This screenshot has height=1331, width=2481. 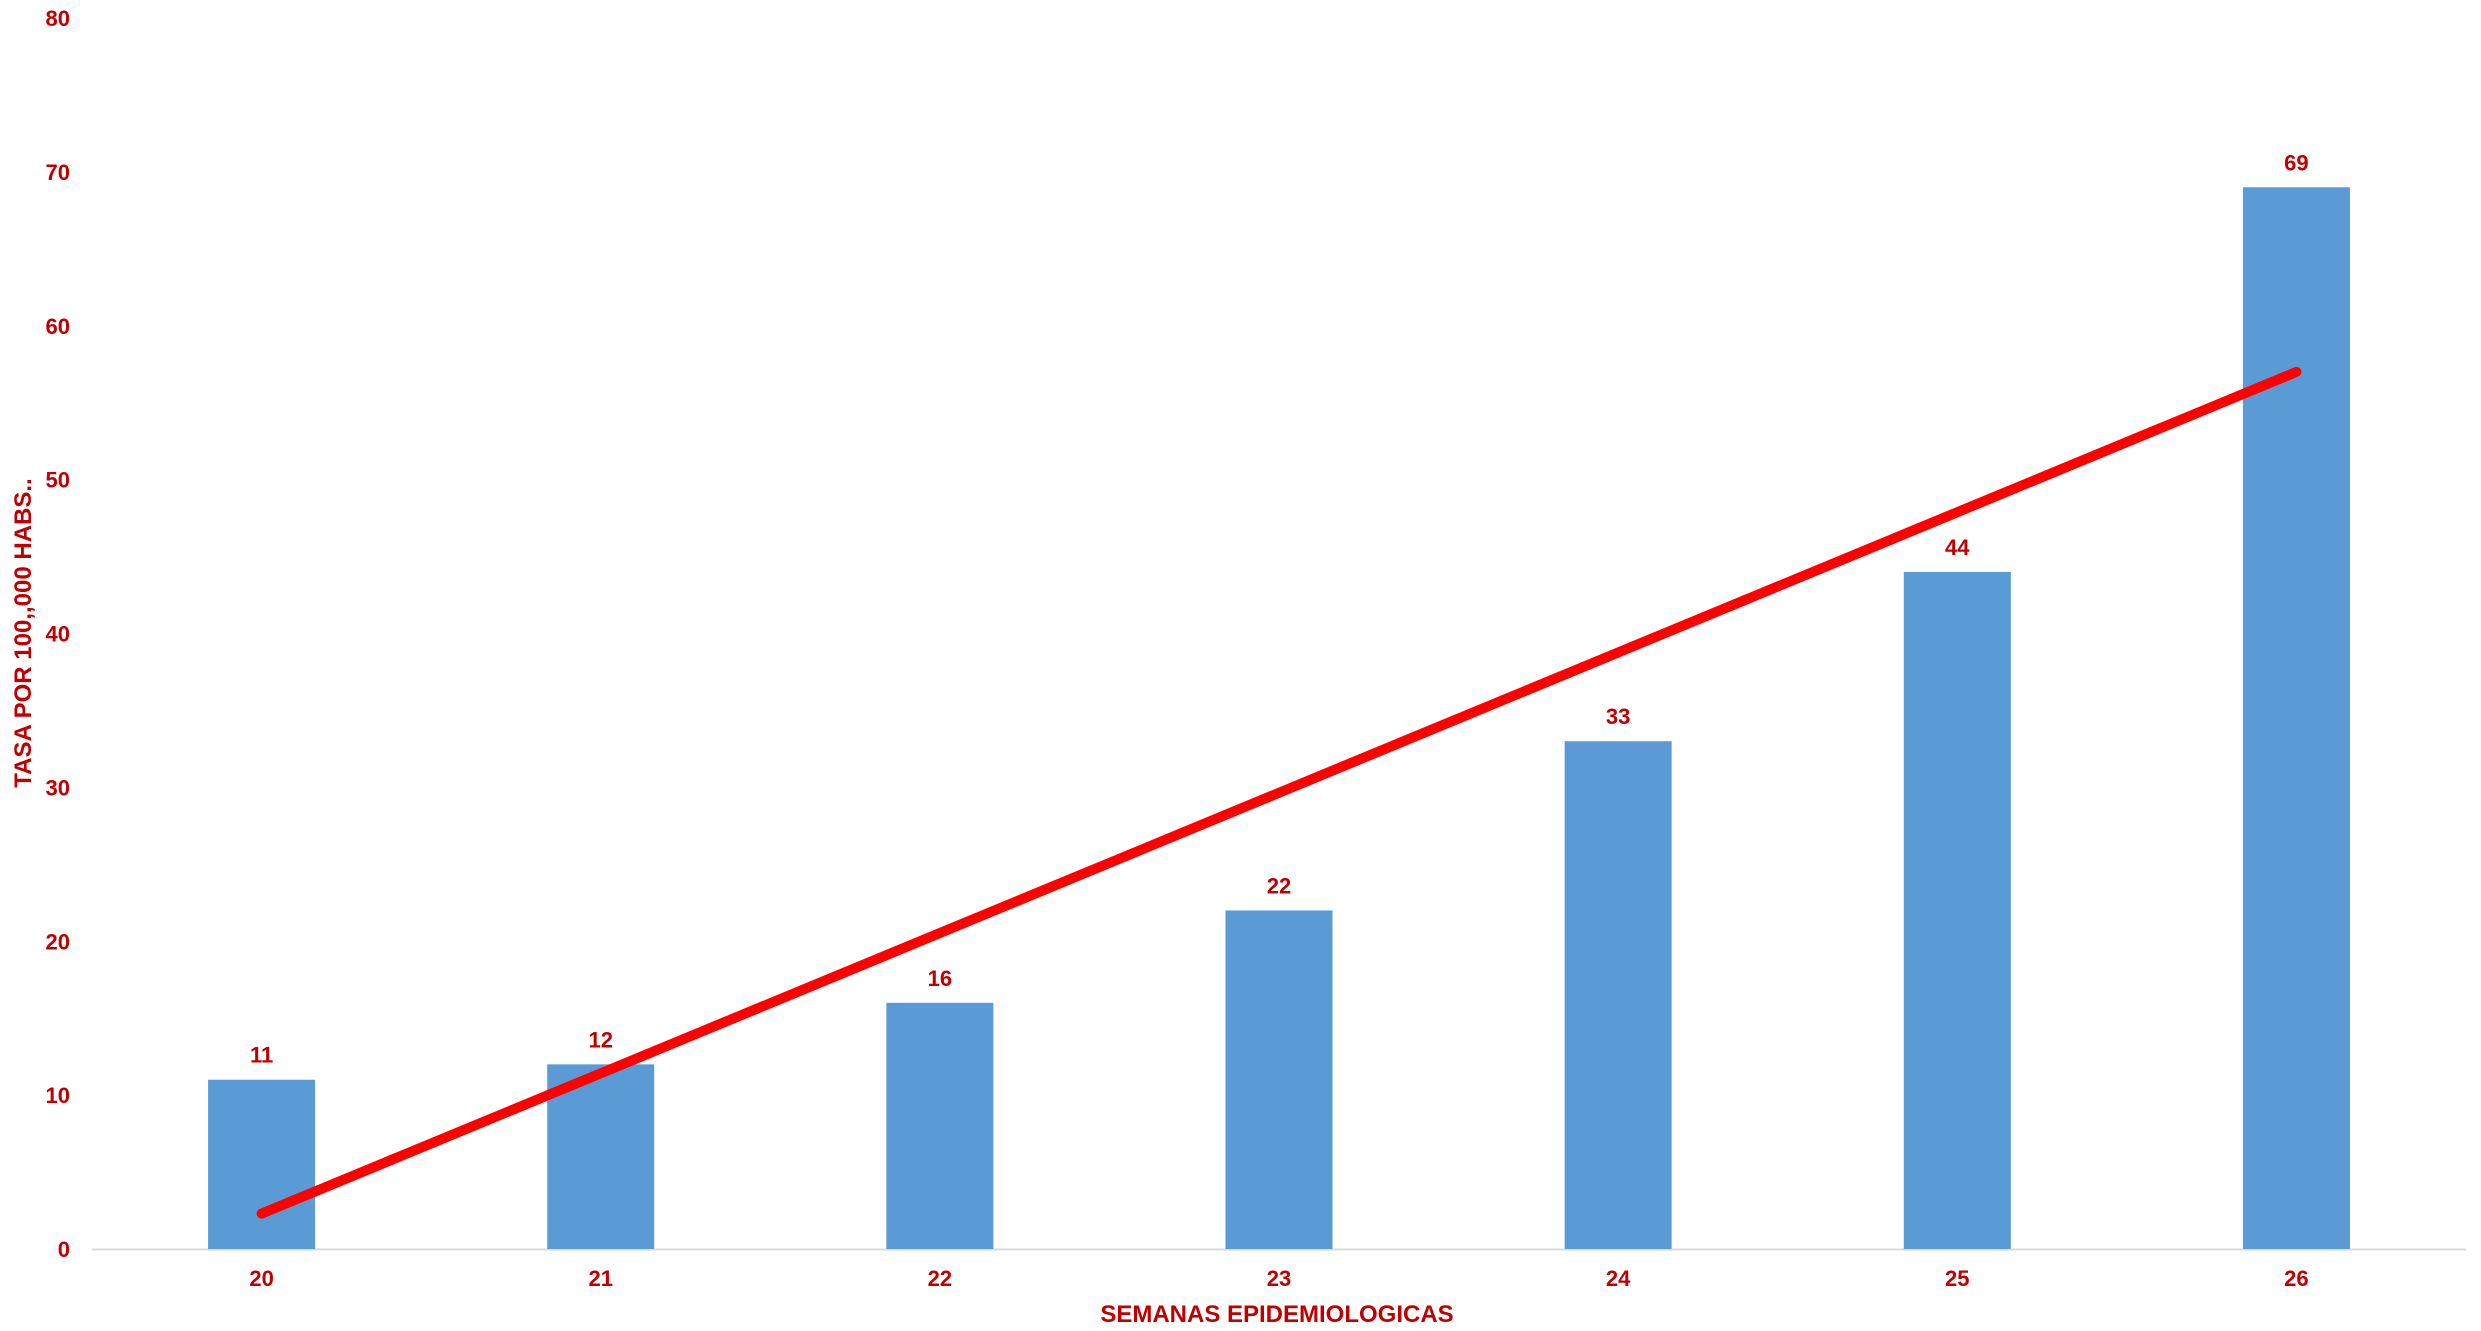 What do you see at coordinates (1618, 1278) in the screenshot?
I see `x-tick-label: 24` at bounding box center [1618, 1278].